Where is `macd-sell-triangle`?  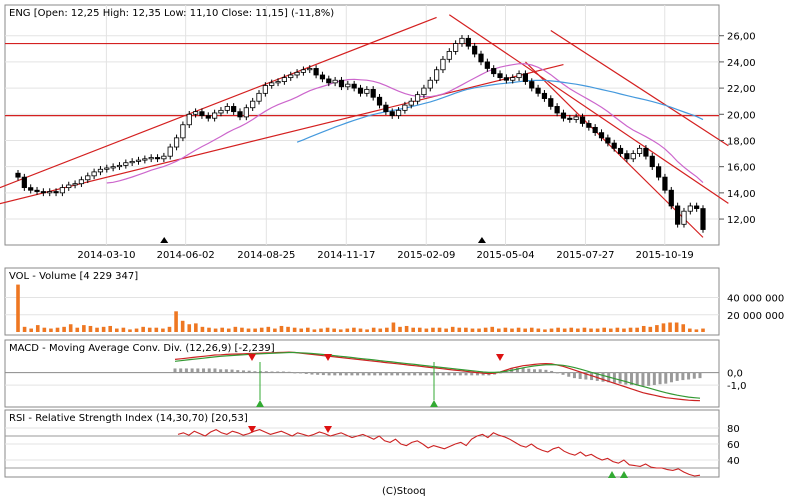
macd-sell-triangle is located at coordinates (252, 357).